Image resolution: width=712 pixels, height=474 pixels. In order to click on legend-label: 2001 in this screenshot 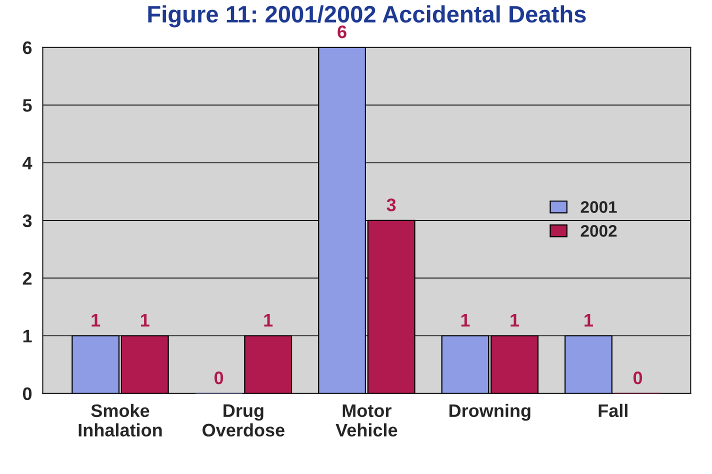, I will do `click(598, 207)`.